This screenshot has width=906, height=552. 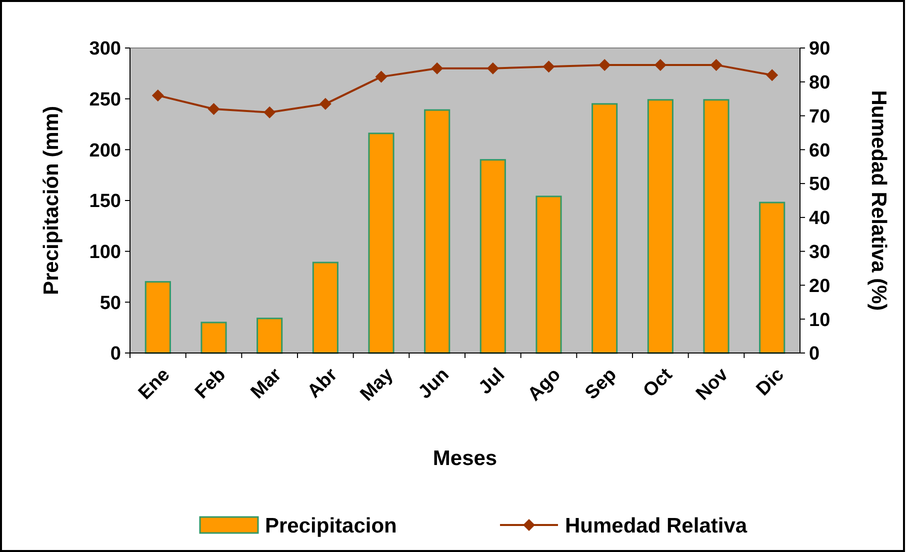 What do you see at coordinates (465, 458) in the screenshot?
I see `x-axis-title: Meses` at bounding box center [465, 458].